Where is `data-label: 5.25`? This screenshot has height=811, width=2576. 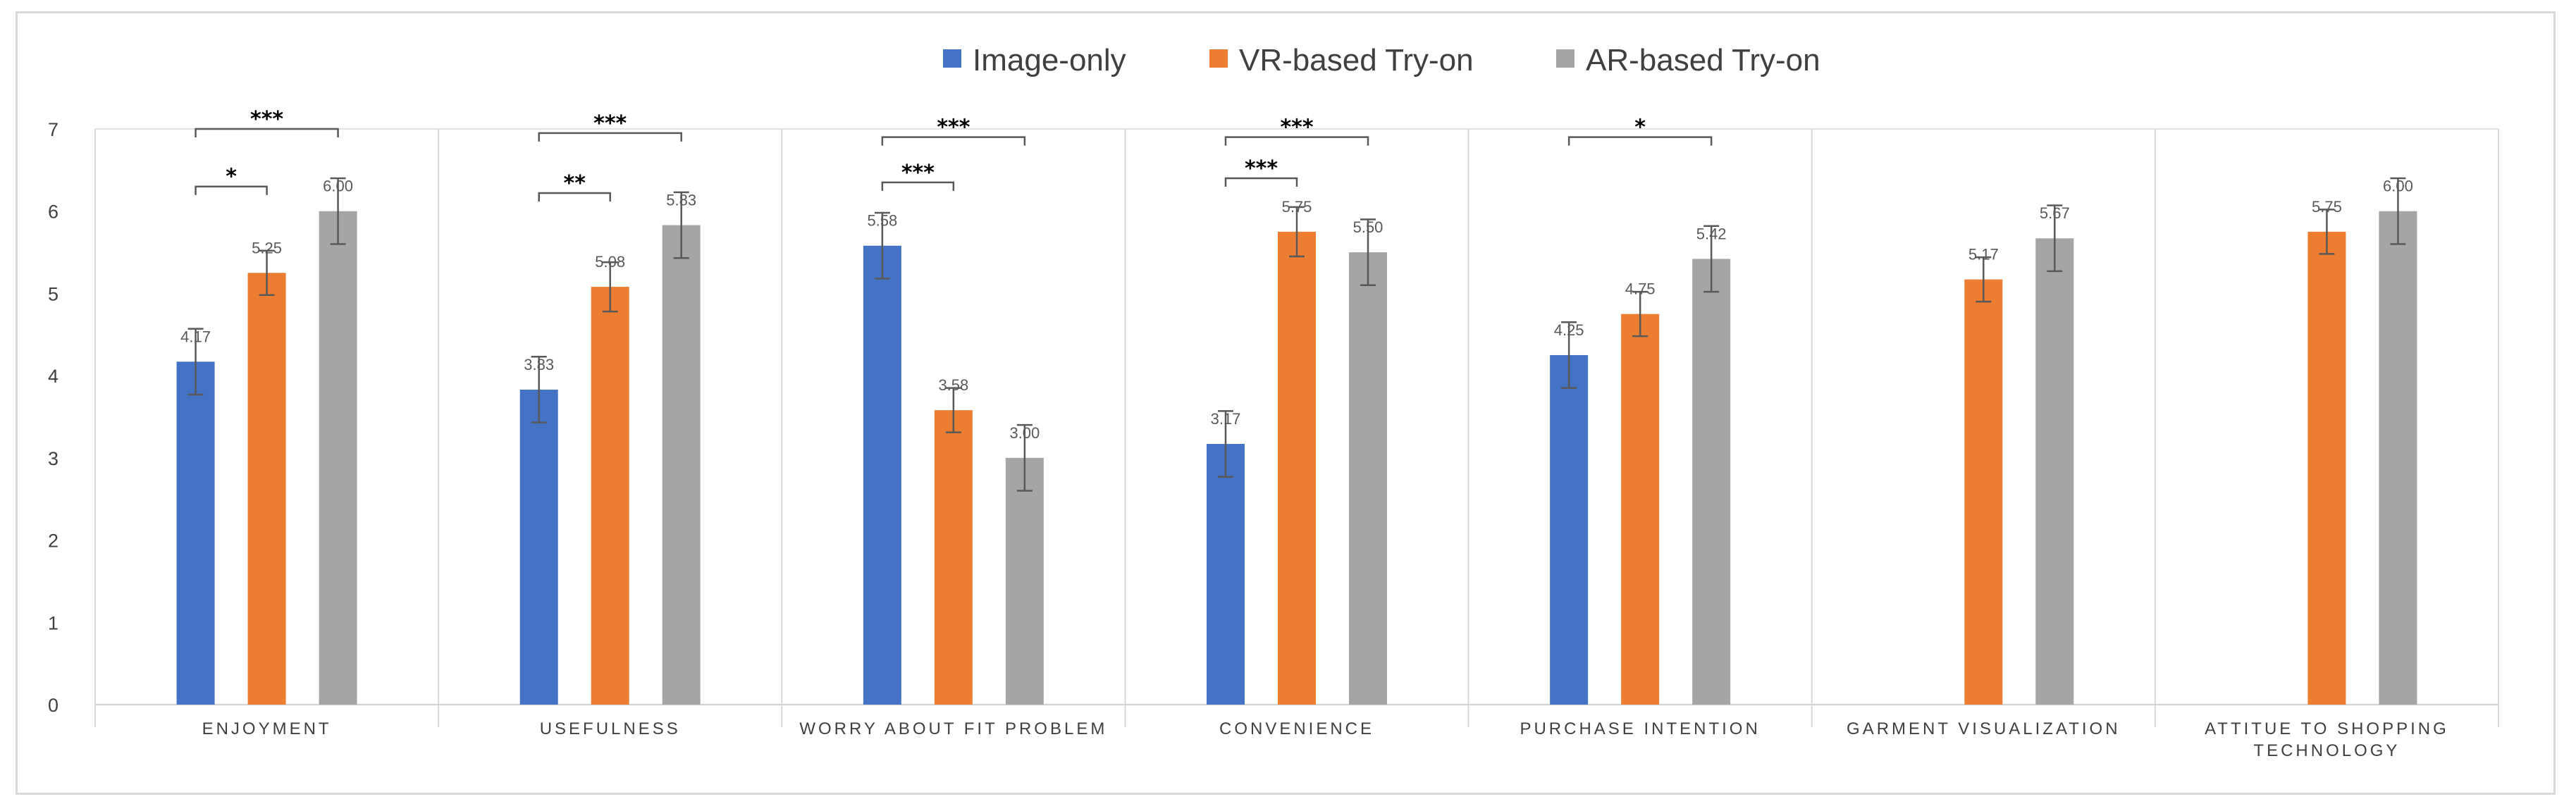
data-label: 5.25 is located at coordinates (267, 247).